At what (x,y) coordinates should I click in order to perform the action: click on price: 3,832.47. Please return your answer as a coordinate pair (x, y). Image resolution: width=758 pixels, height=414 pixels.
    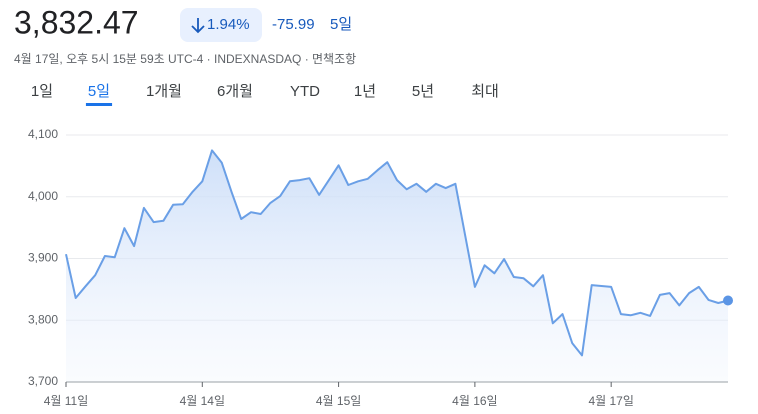
    Looking at the image, I should click on (76, 22).